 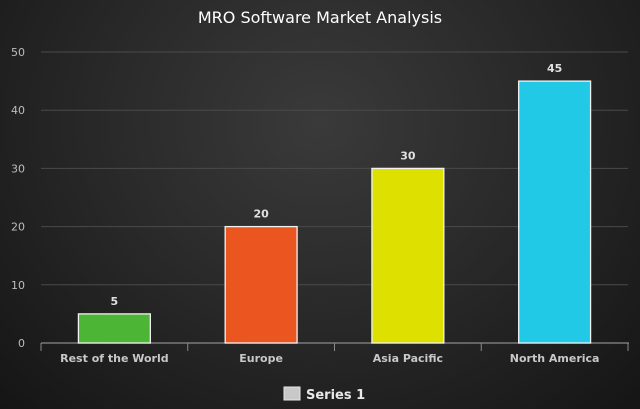 I want to click on bar-asia-pacific, so click(x=408, y=255).